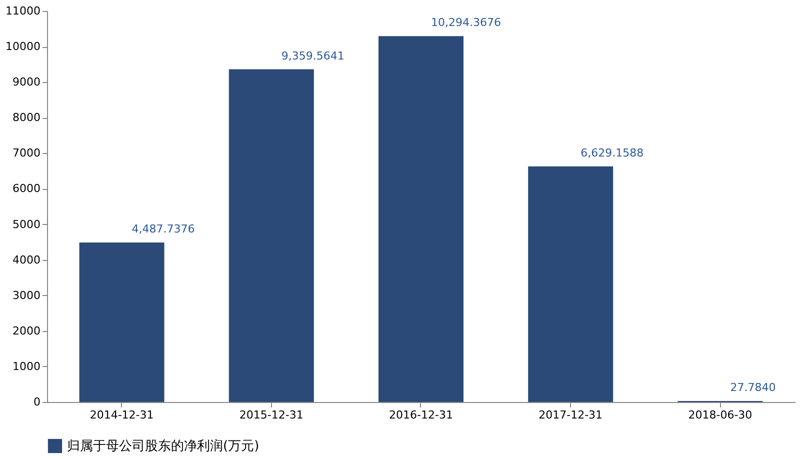 This screenshot has height=459, width=800. What do you see at coordinates (26, 259) in the screenshot?
I see `y-tick-label: 4000` at bounding box center [26, 259].